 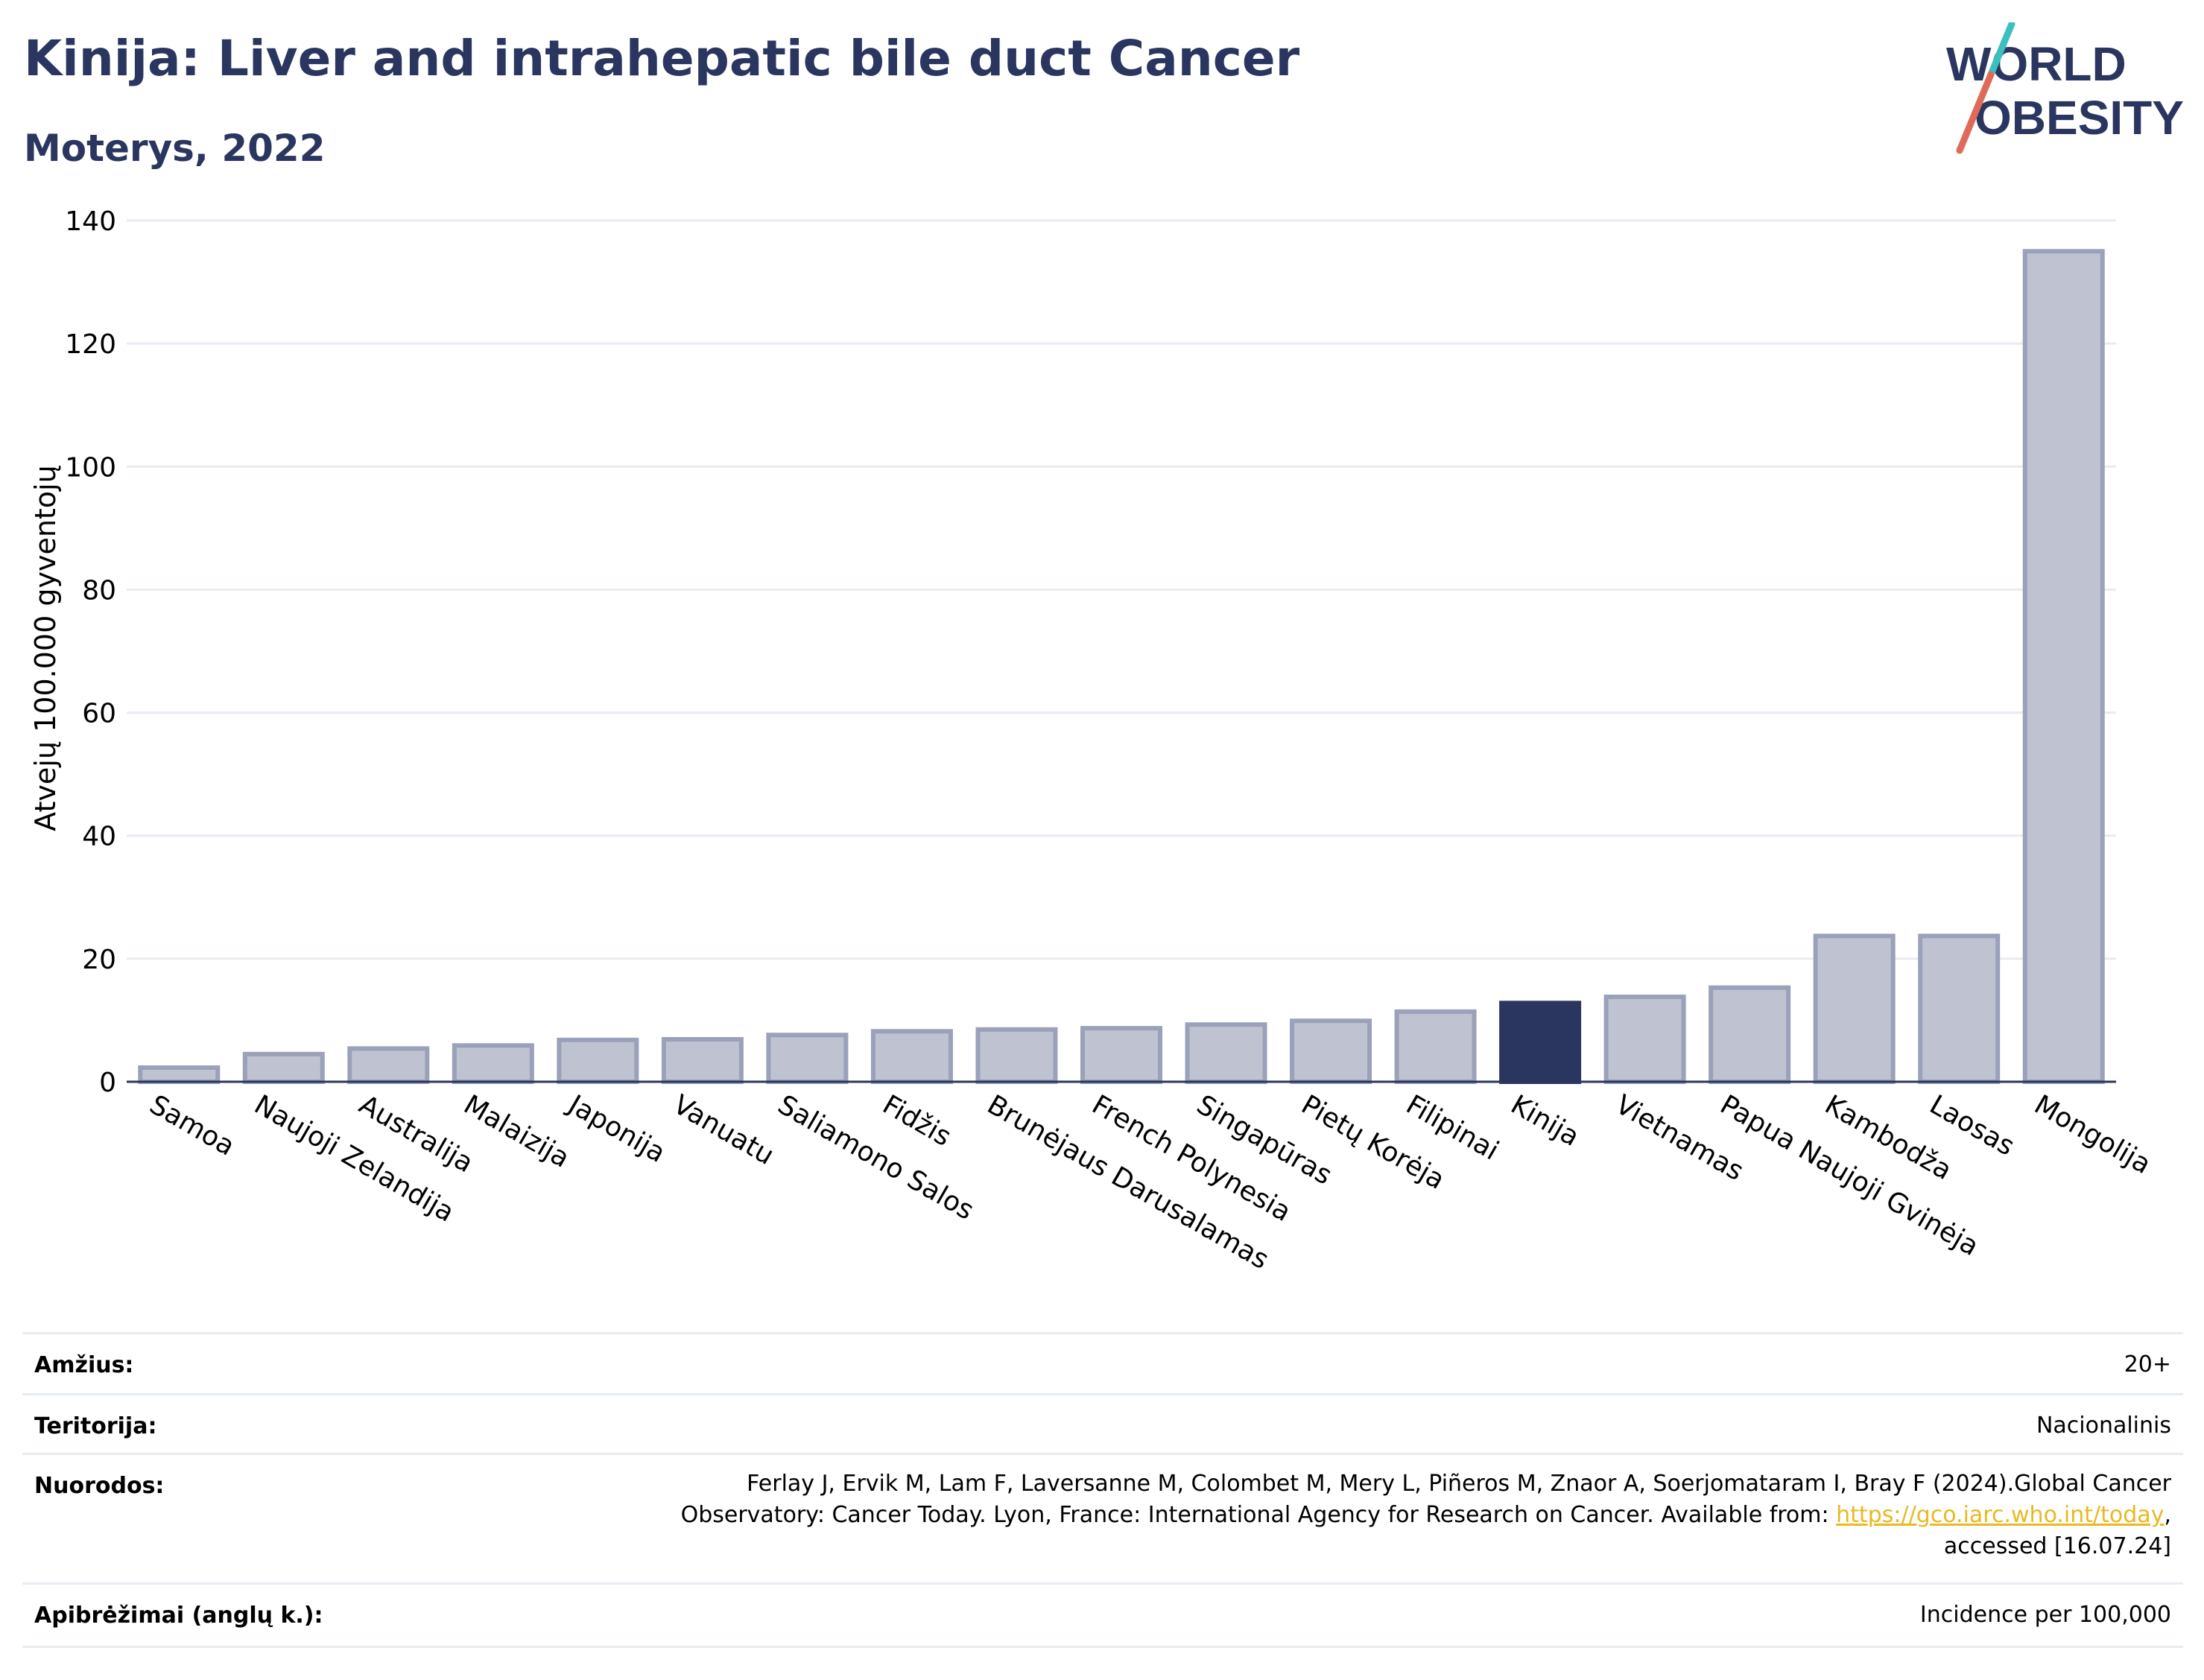 What do you see at coordinates (99, 590) in the screenshot?
I see `y-tick-label: 80` at bounding box center [99, 590].